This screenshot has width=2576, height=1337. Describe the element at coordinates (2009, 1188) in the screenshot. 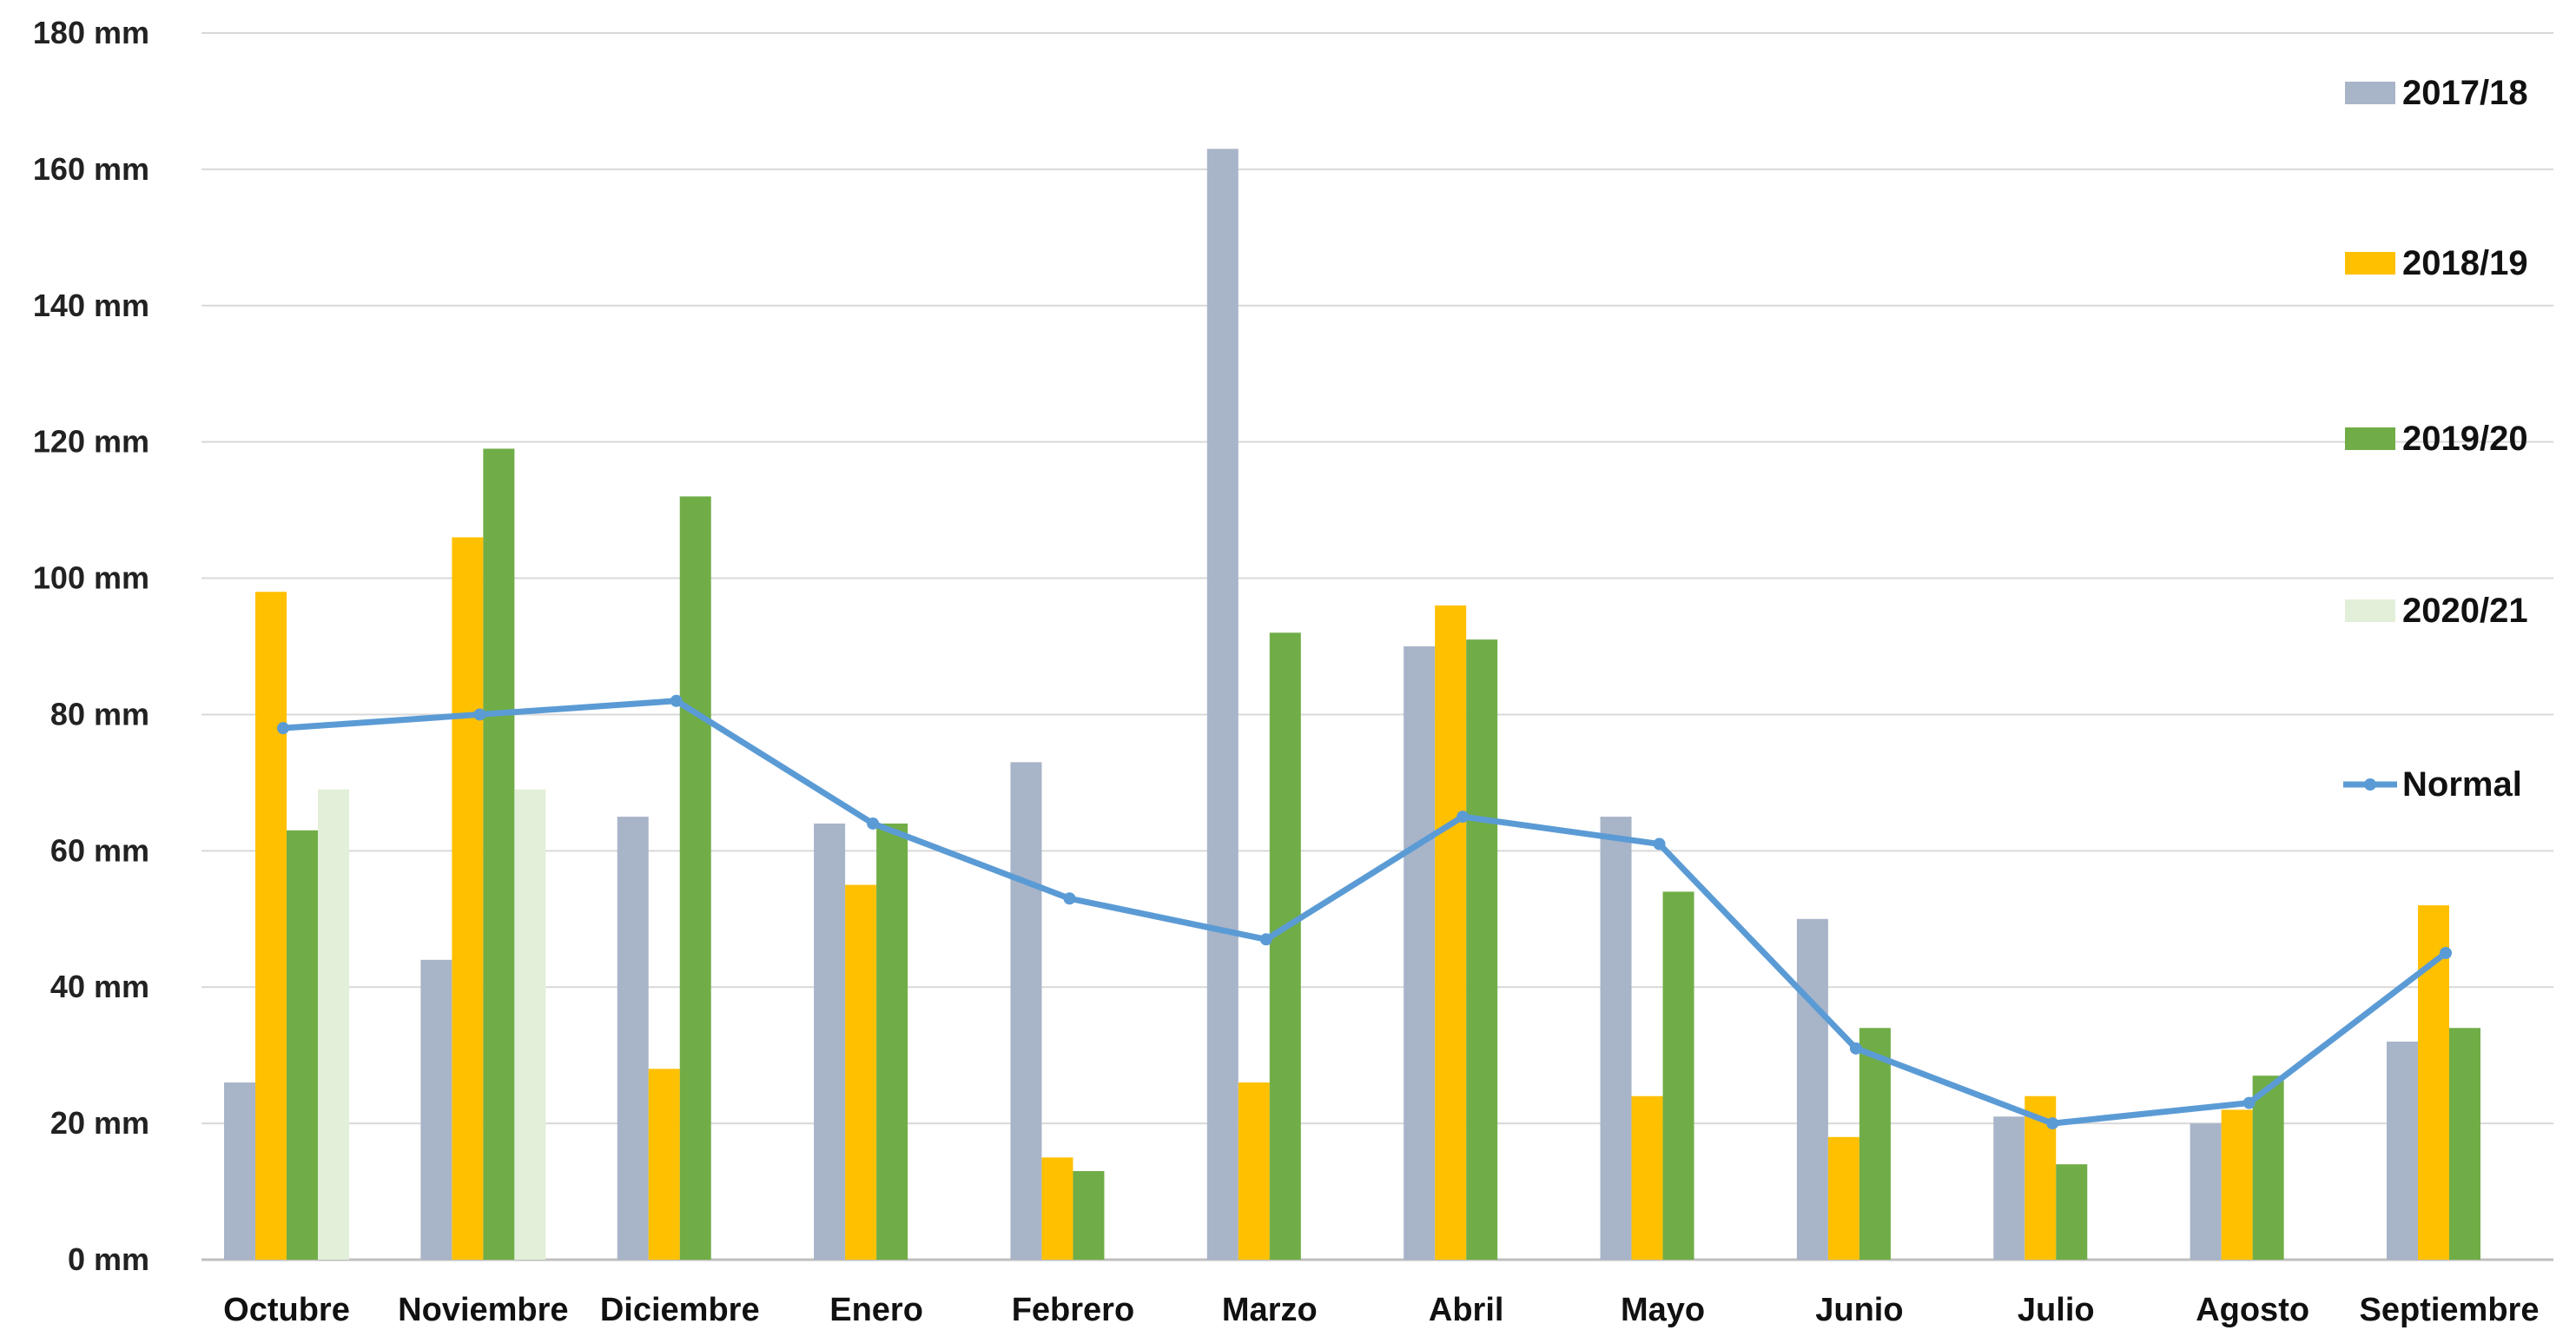

I see `bar-2017-18-julio` at that location.